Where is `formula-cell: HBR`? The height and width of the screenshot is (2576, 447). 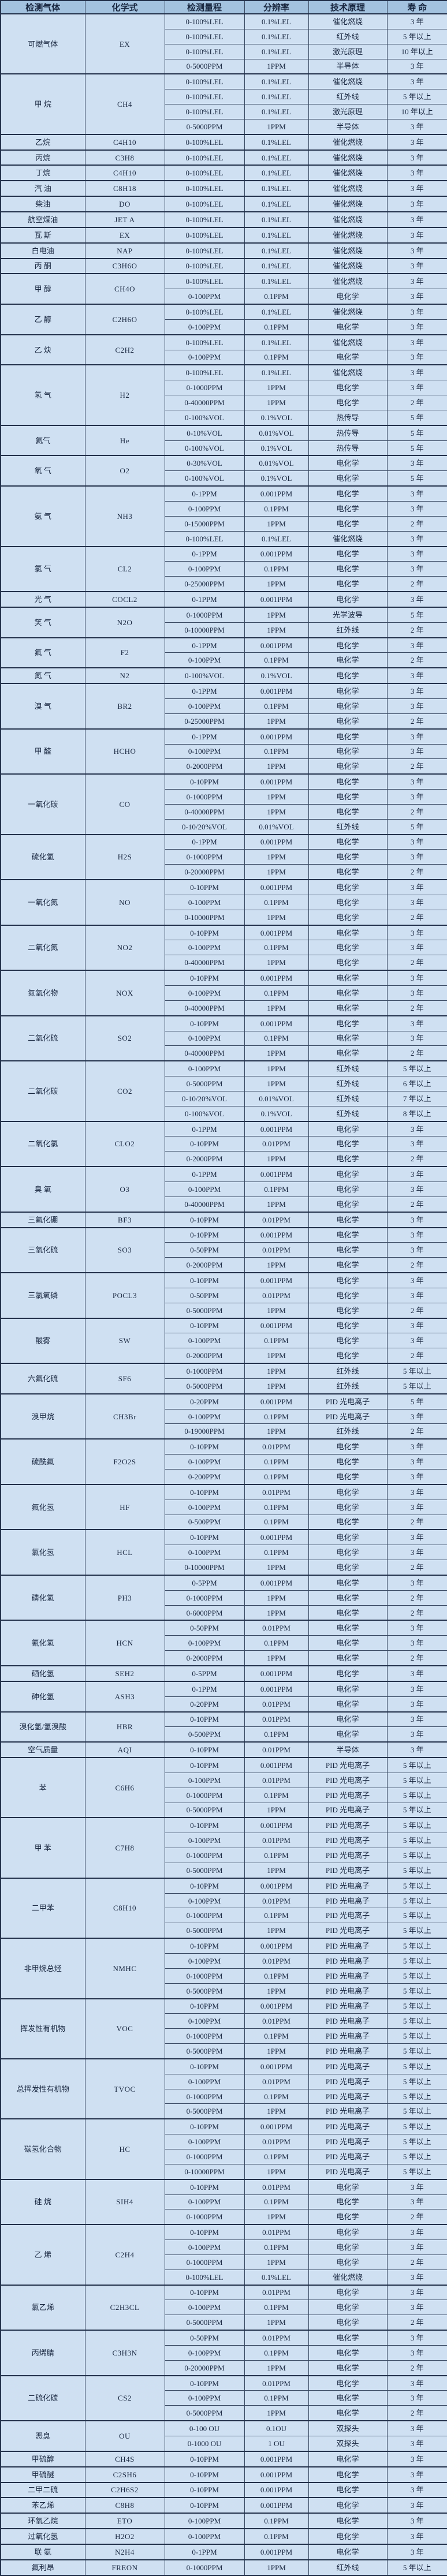
formula-cell: HBR is located at coordinates (124, 1727).